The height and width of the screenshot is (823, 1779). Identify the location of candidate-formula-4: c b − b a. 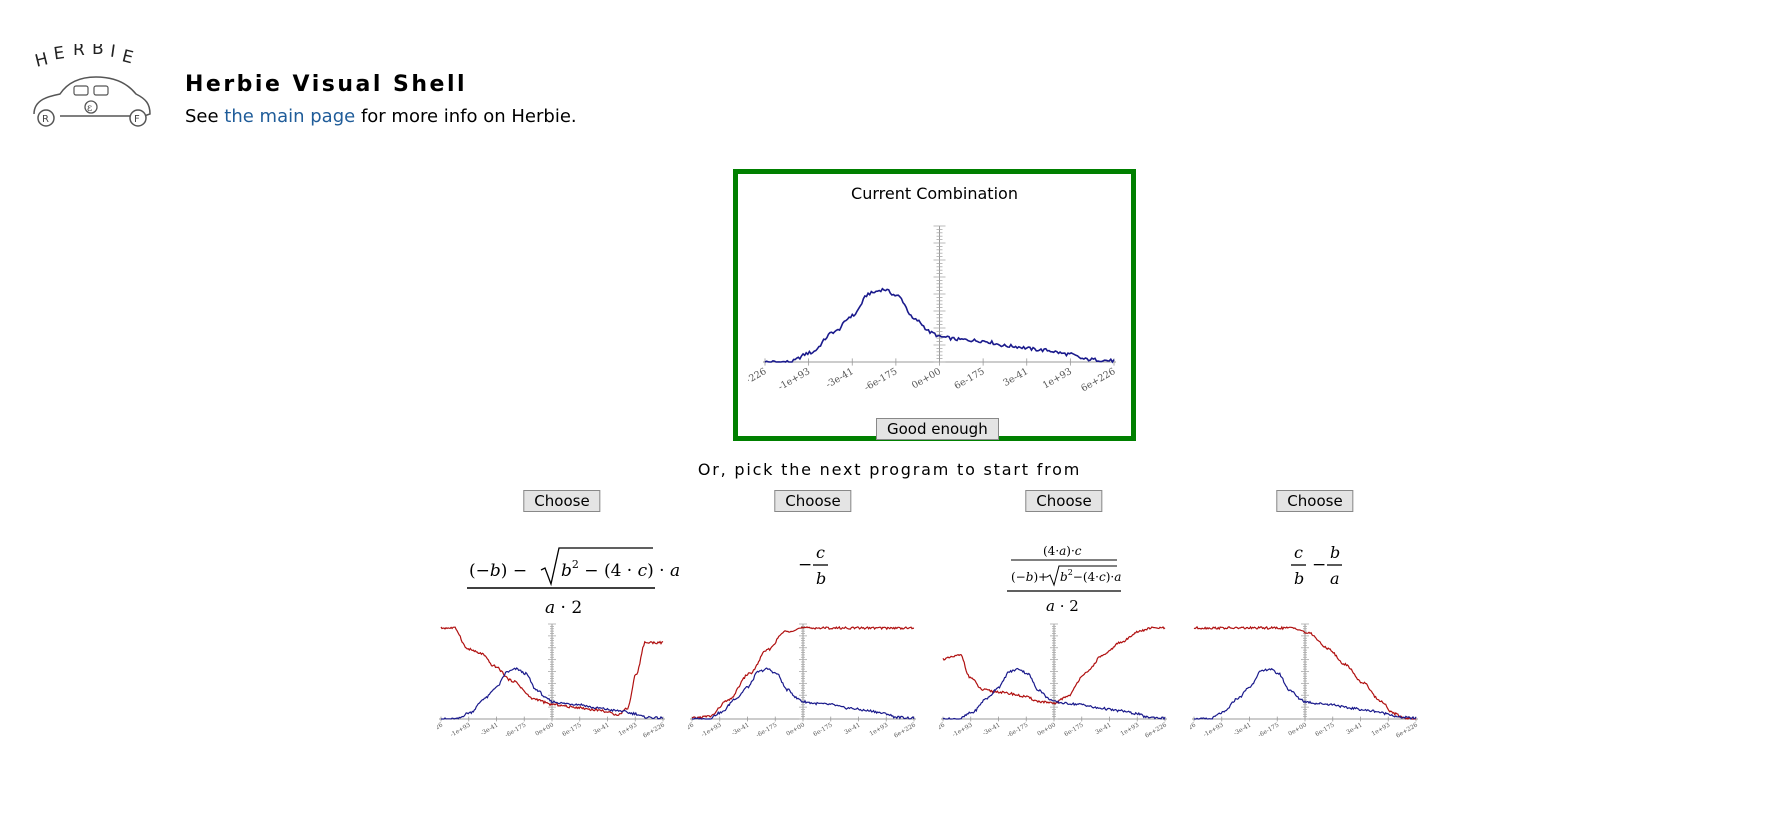
(1316, 565).